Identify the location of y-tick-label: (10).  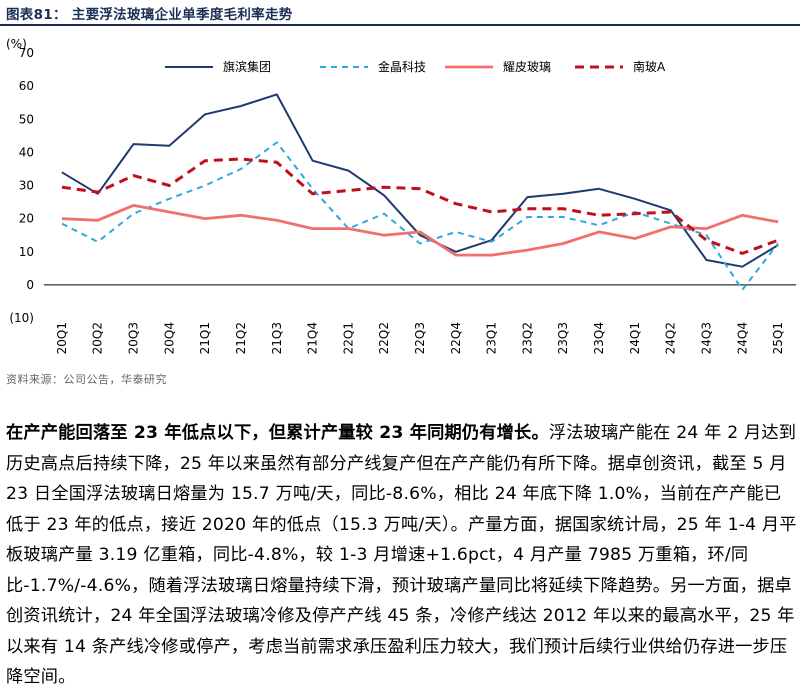
(21, 318).